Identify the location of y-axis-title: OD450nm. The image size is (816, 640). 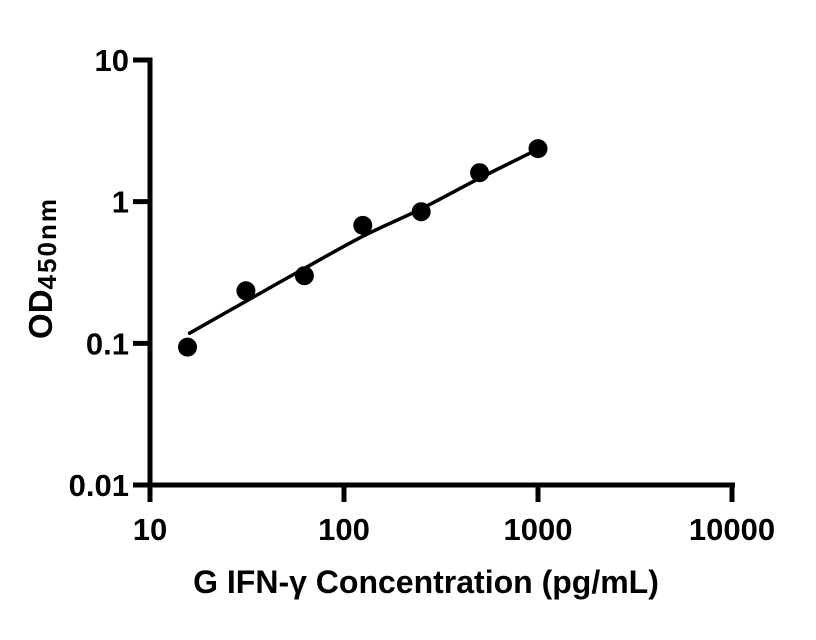
(42, 268).